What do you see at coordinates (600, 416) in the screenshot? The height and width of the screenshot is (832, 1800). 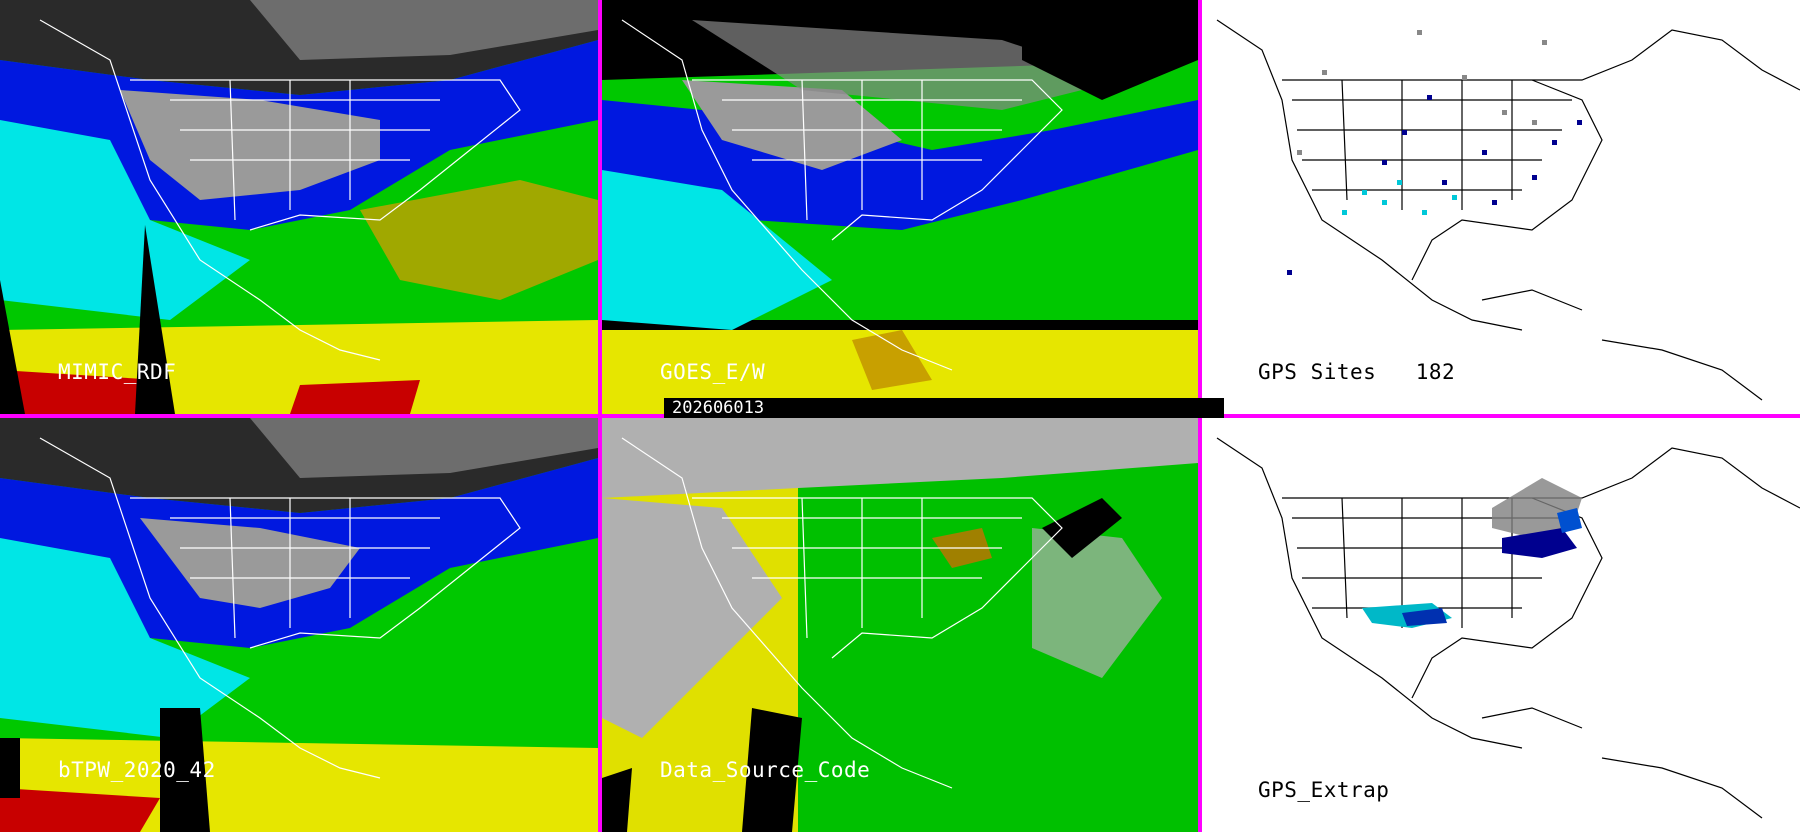 I see `divider-vertical-left` at bounding box center [600, 416].